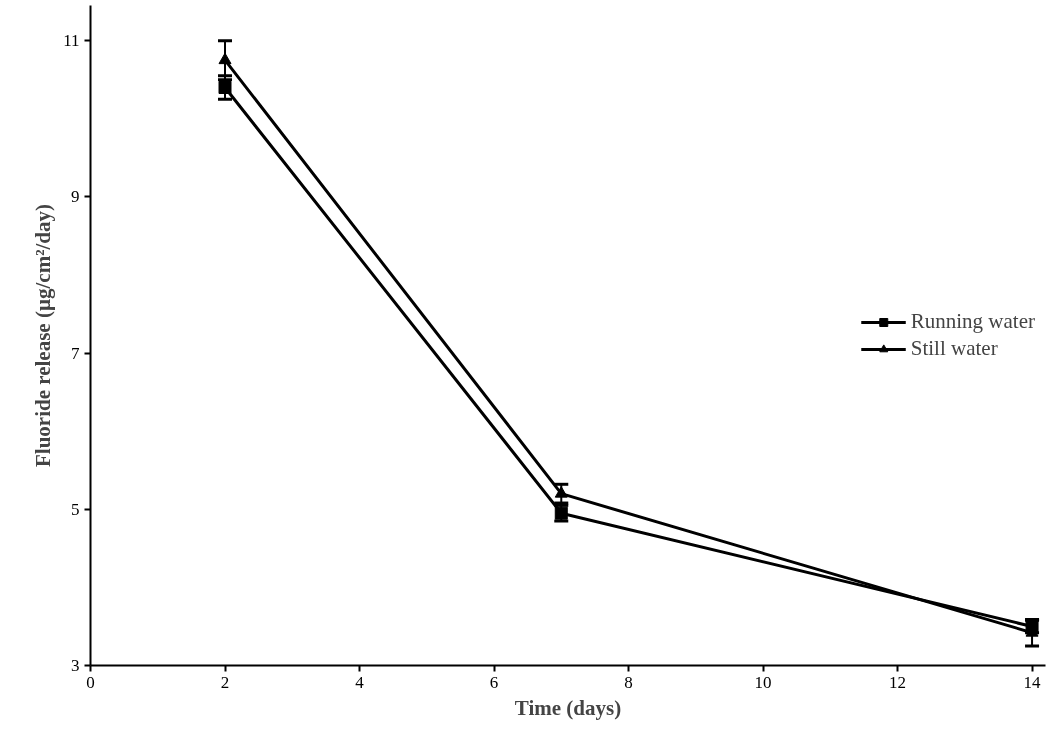  Describe the element at coordinates (763, 682) in the screenshot. I see `x-tick-label: 10` at that location.